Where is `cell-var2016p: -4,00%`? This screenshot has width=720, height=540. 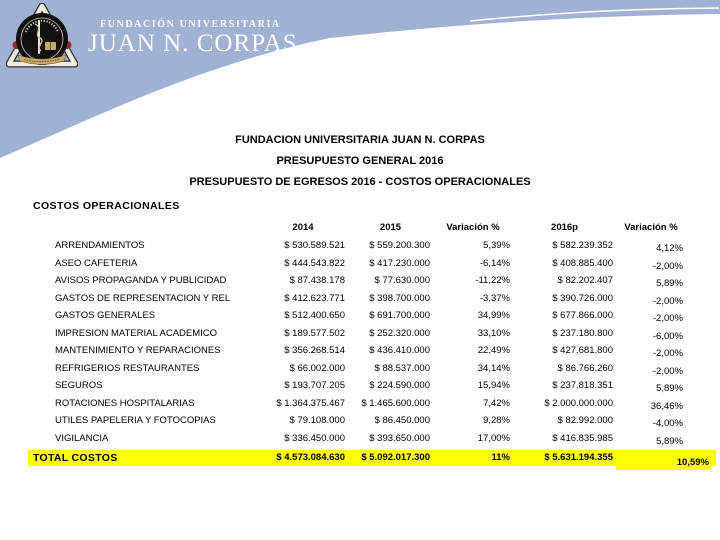
cell-var2016p: -4,00% is located at coordinates (667, 423).